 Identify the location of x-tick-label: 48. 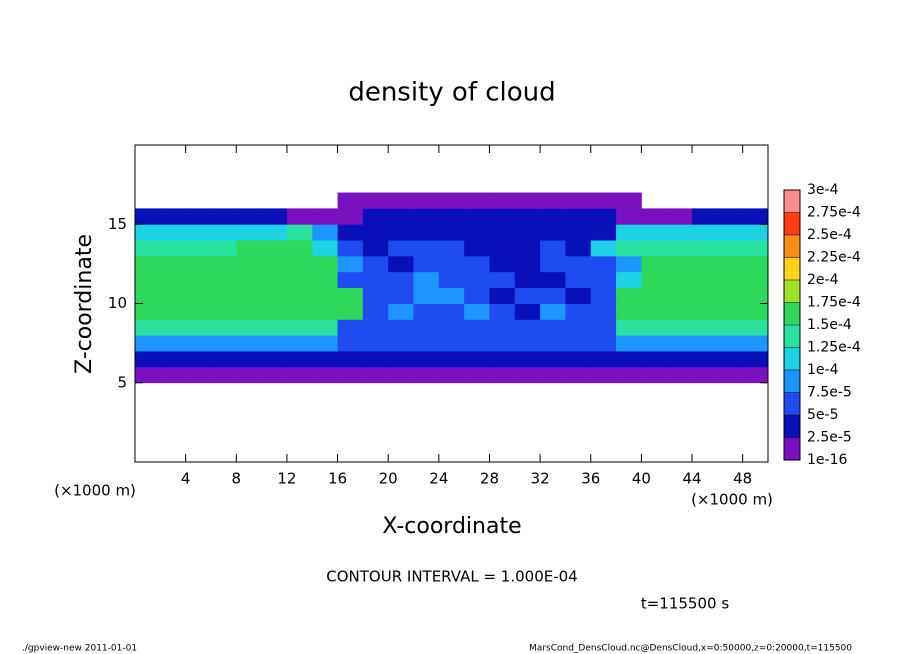
(742, 479).